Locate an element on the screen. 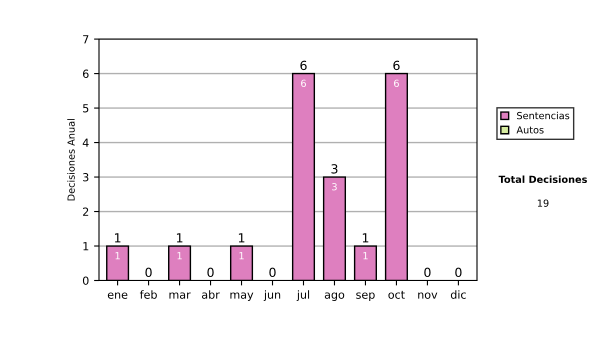  x-tick-label: mar is located at coordinates (180, 295).